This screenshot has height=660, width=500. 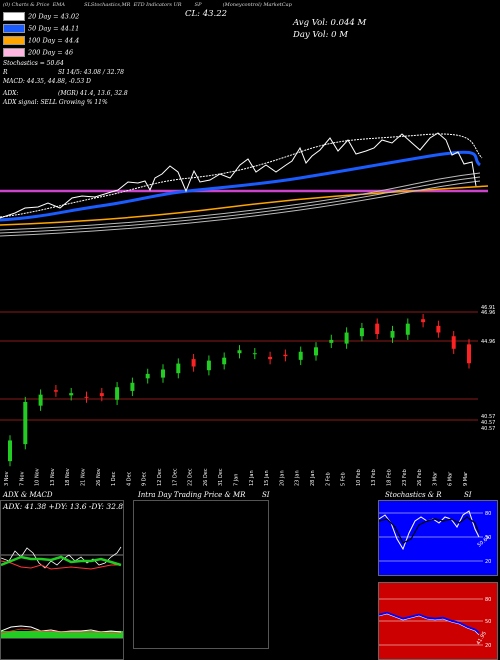 I want to click on price-line, so click(x=238, y=175).